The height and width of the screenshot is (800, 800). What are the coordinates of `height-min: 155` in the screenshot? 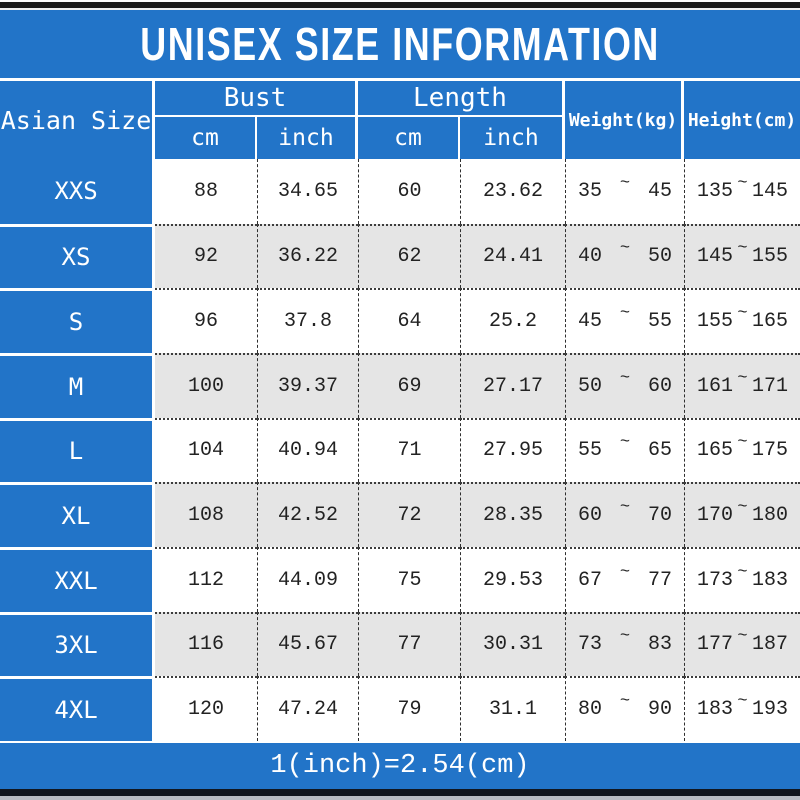 It's located at (715, 322).